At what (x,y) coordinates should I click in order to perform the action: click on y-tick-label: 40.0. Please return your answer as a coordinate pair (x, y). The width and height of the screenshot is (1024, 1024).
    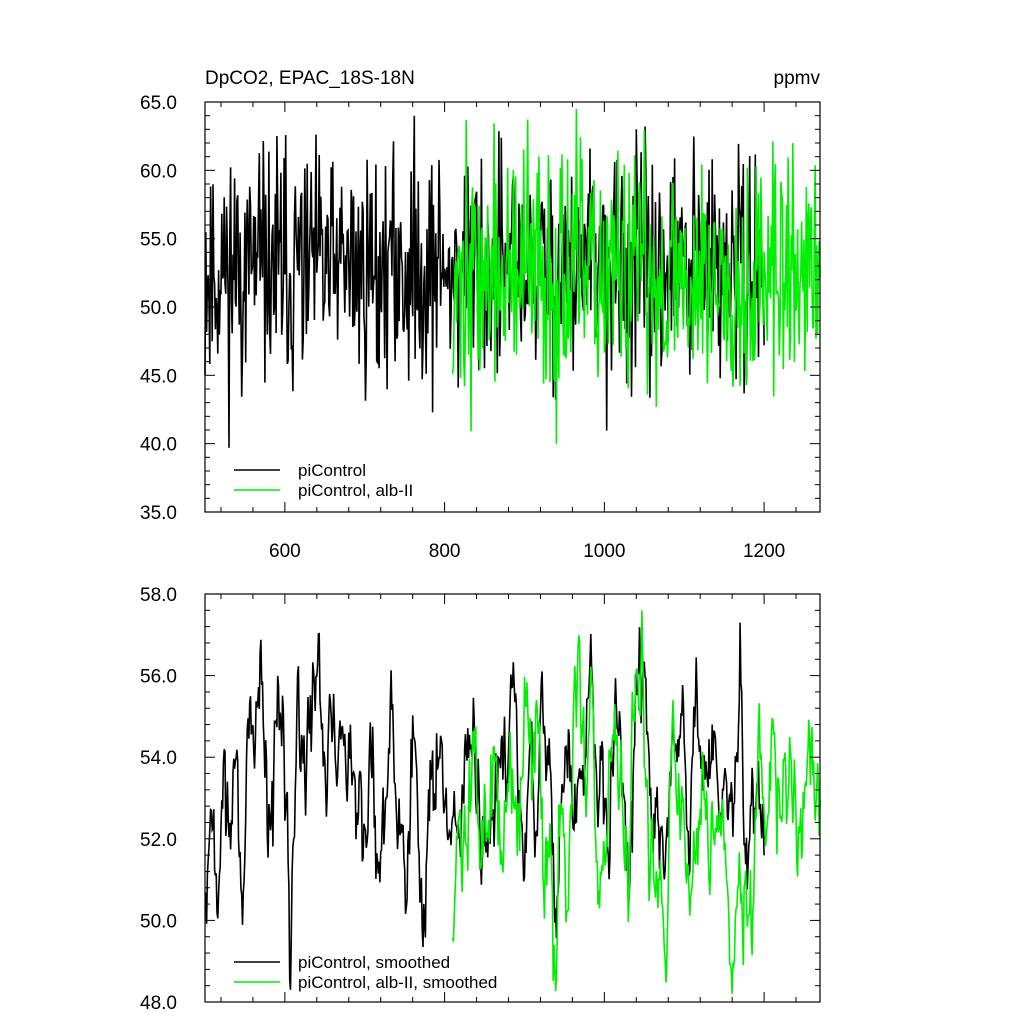
    Looking at the image, I should click on (158, 445).